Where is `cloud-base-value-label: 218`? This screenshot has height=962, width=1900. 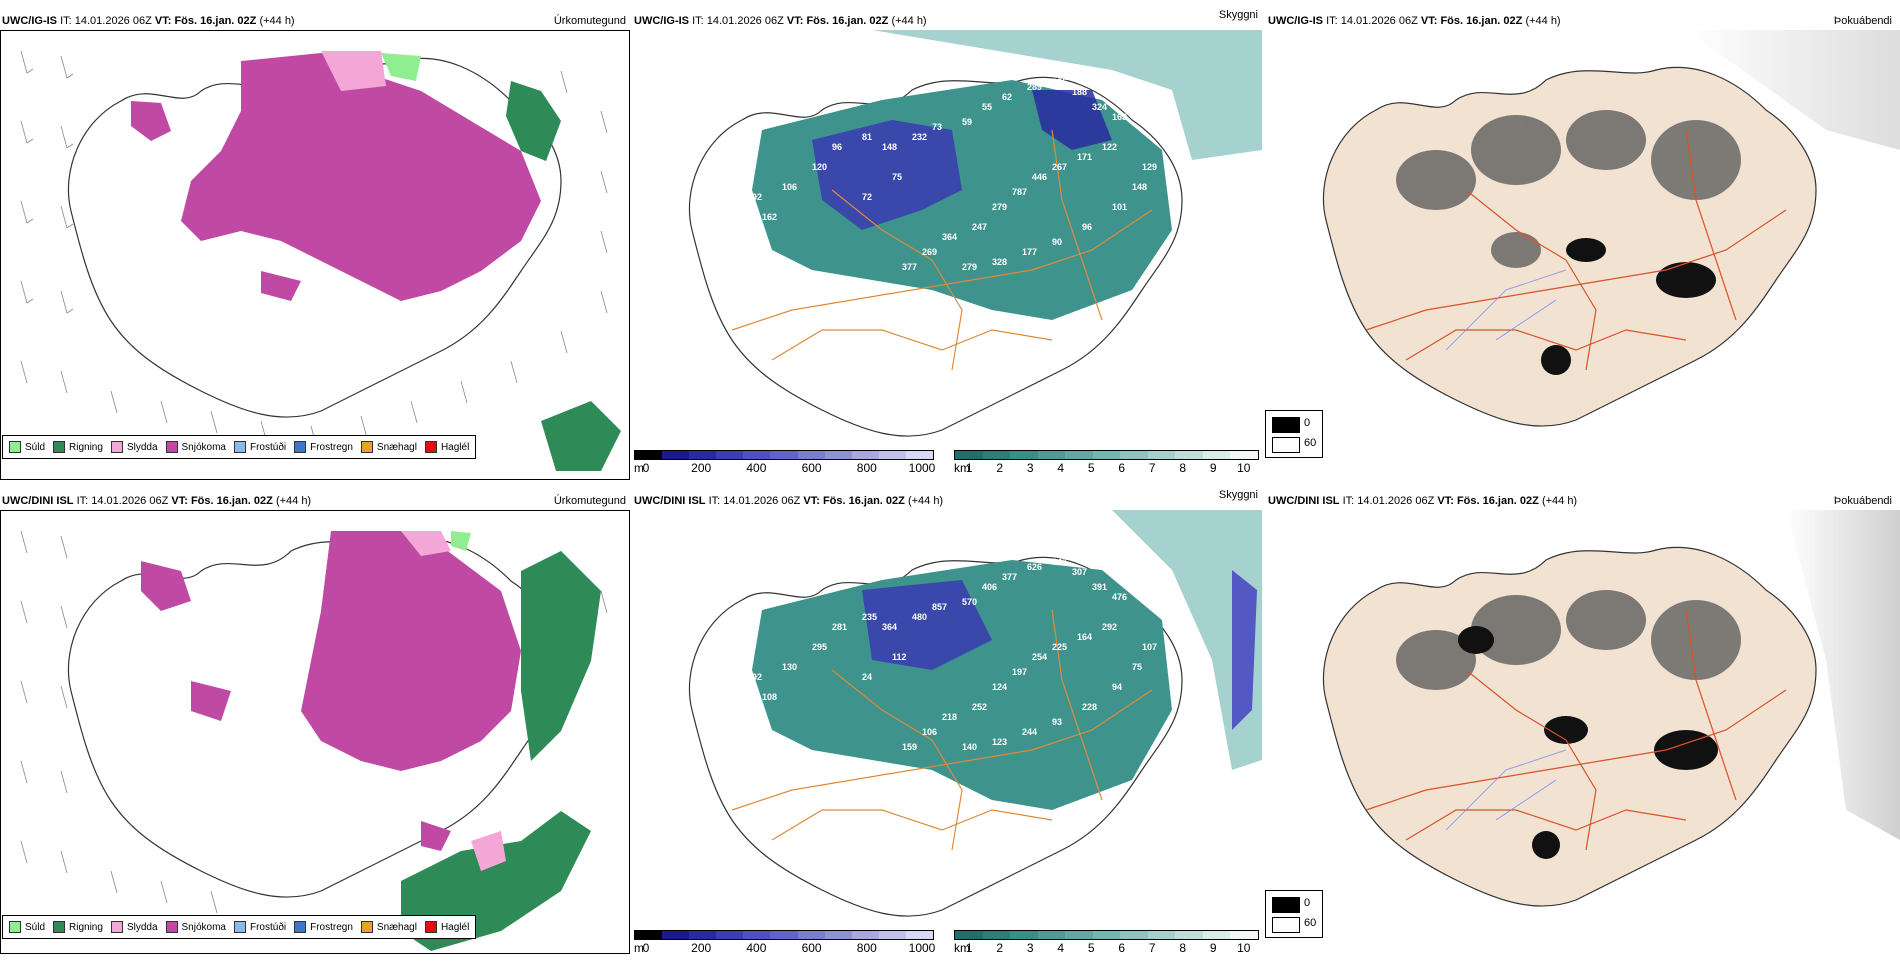
cloud-base-value-label: 218 is located at coordinates (949, 717).